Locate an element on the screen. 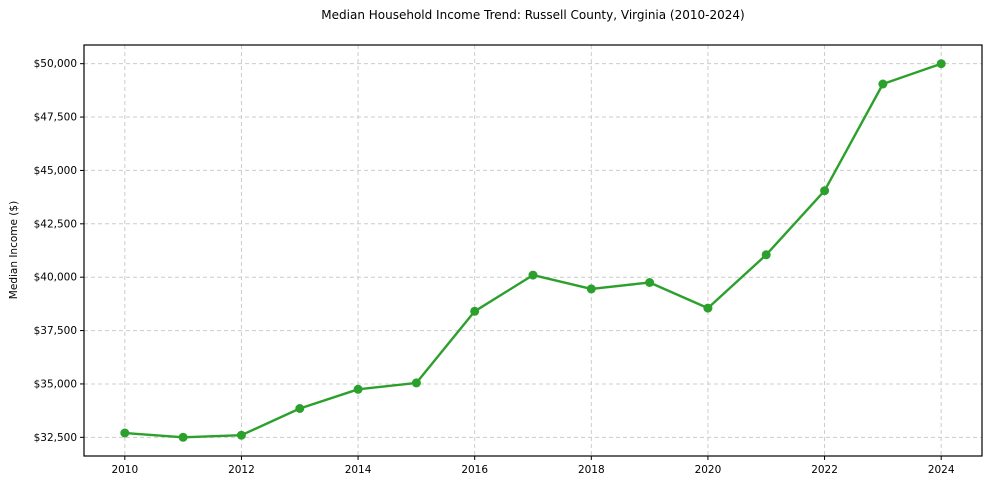 This screenshot has height=490, width=989. data-point-2014 is located at coordinates (358, 389).